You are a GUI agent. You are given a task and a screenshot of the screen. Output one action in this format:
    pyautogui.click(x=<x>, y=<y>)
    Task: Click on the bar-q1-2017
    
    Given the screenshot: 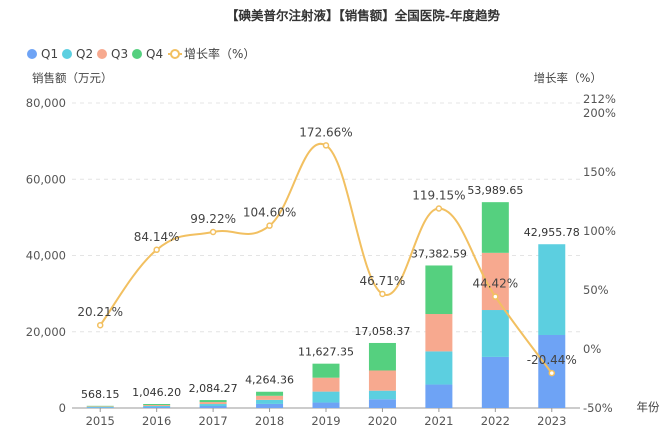 What is the action you would take?
    pyautogui.click(x=213, y=407)
    